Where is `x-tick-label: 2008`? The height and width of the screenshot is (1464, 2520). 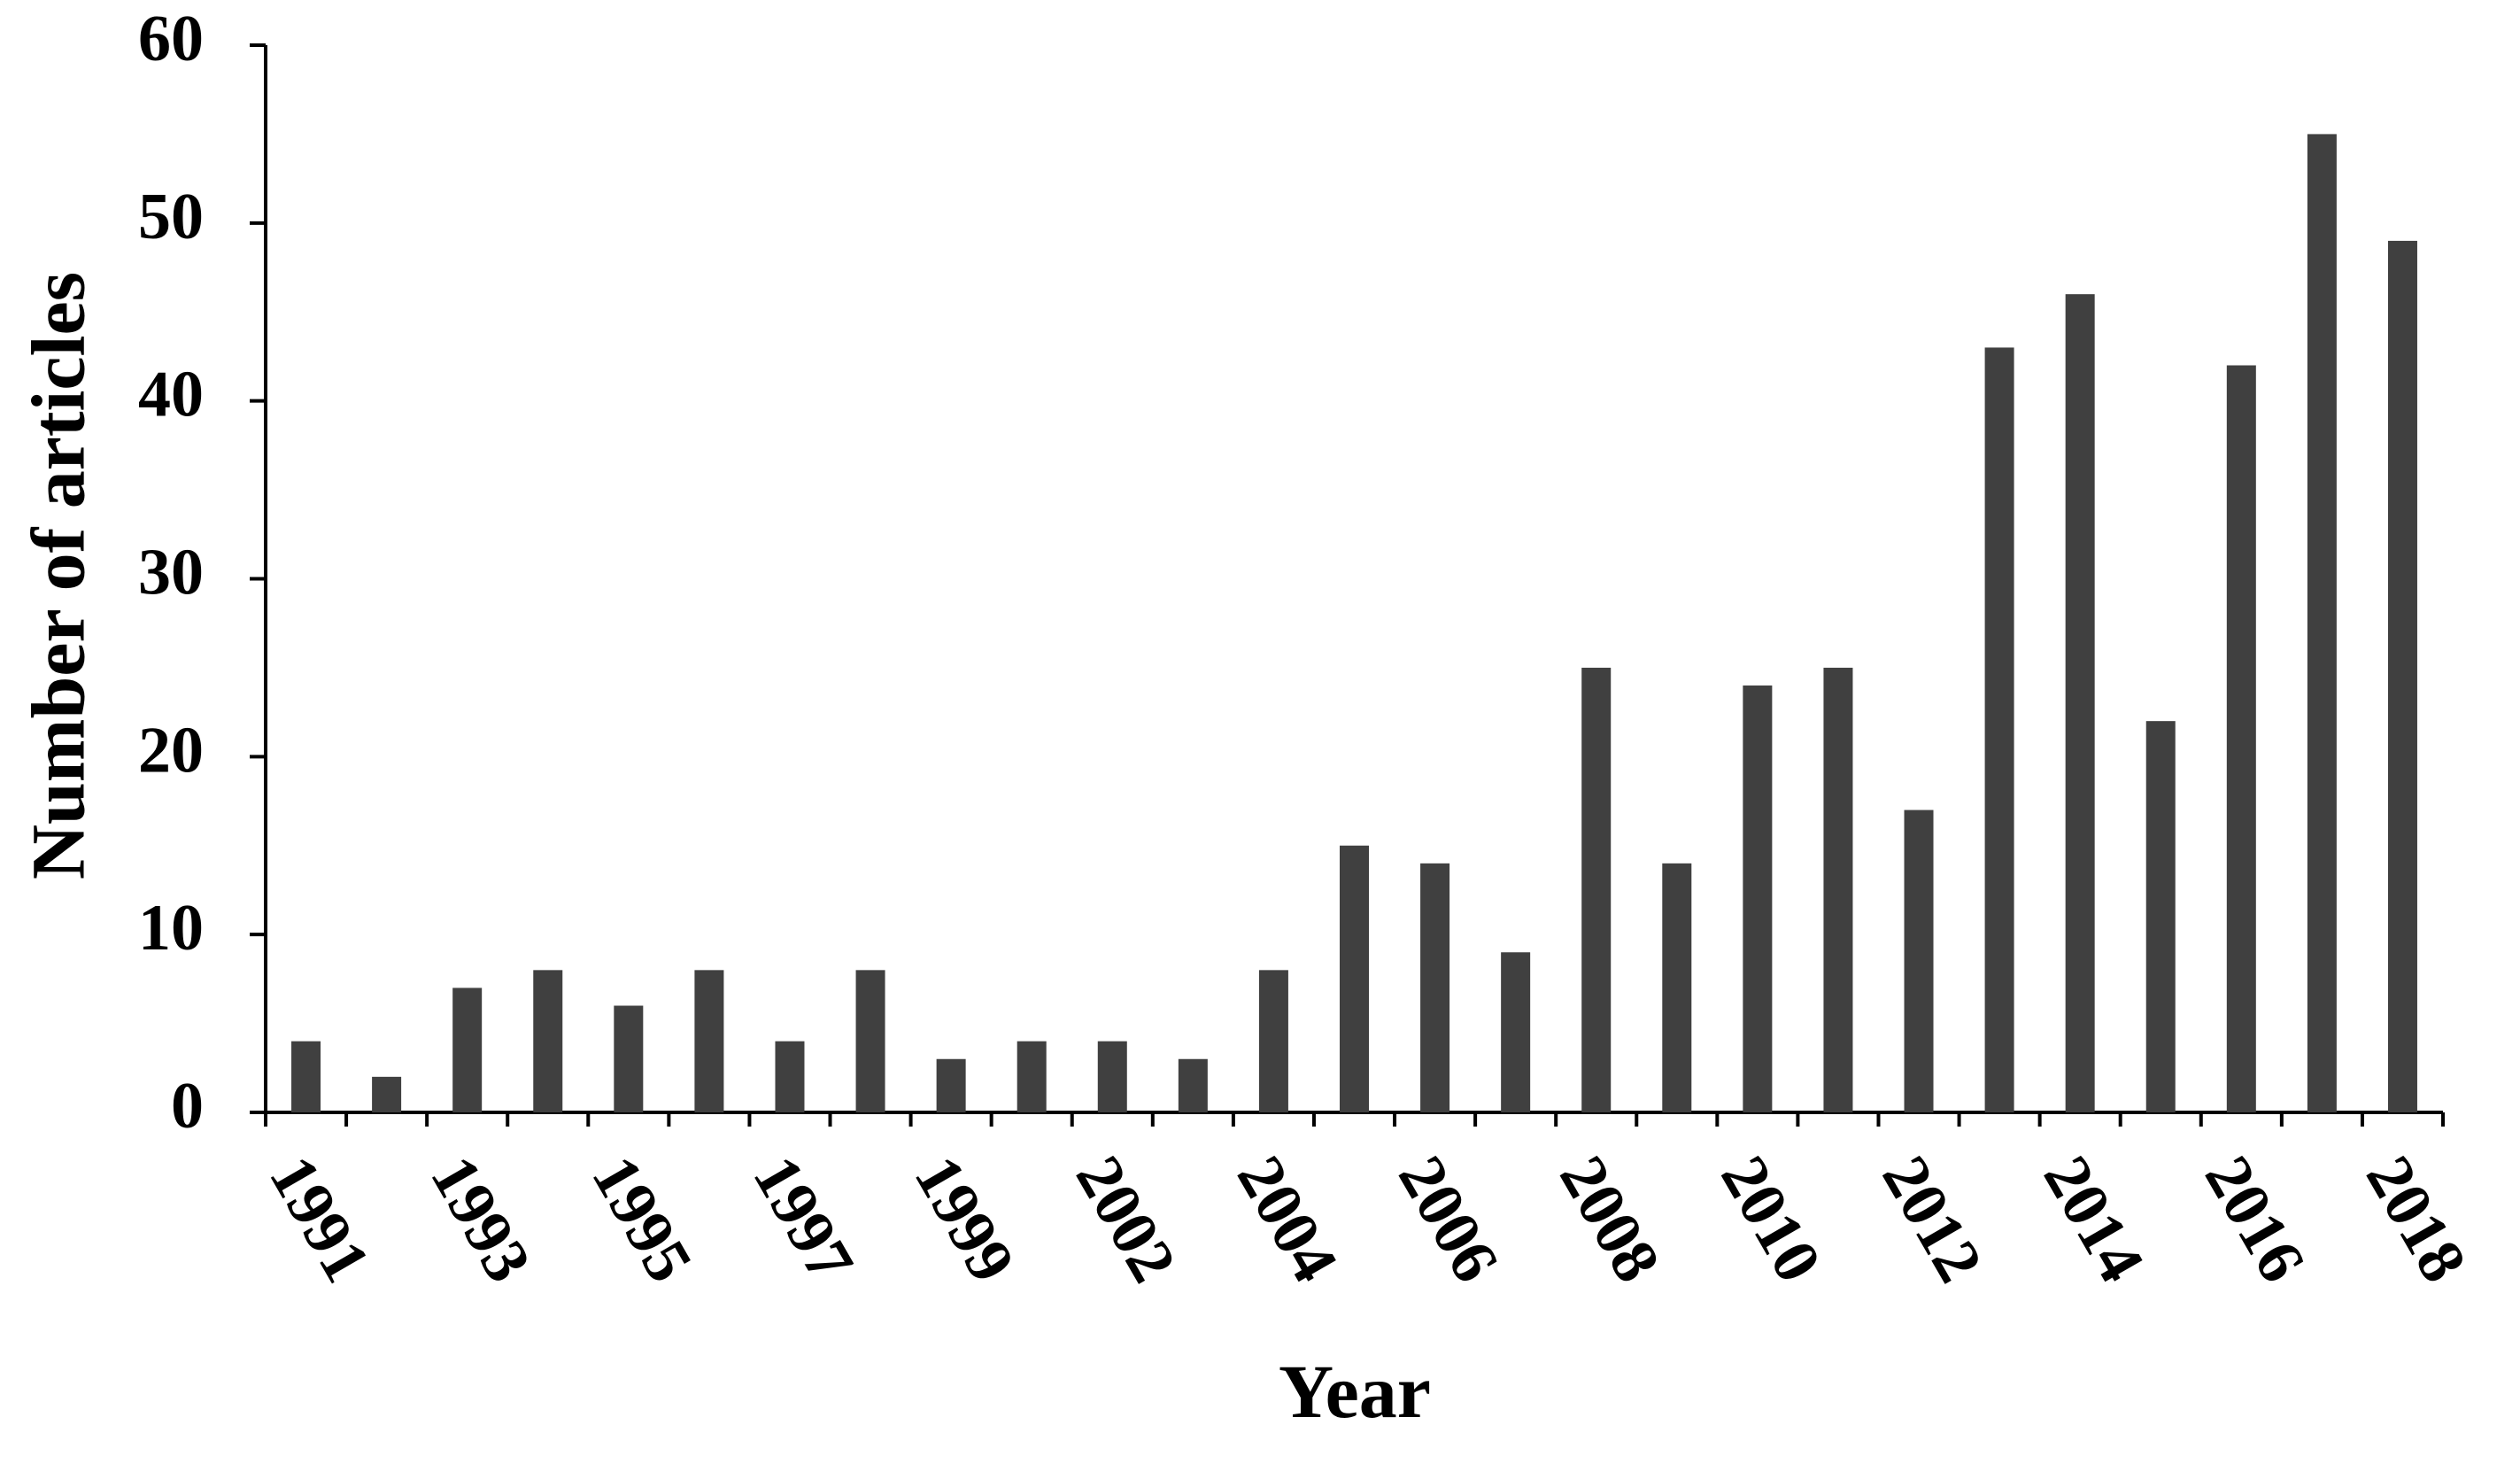
x-tick-label: 2008 is located at coordinates (1609, 1219).